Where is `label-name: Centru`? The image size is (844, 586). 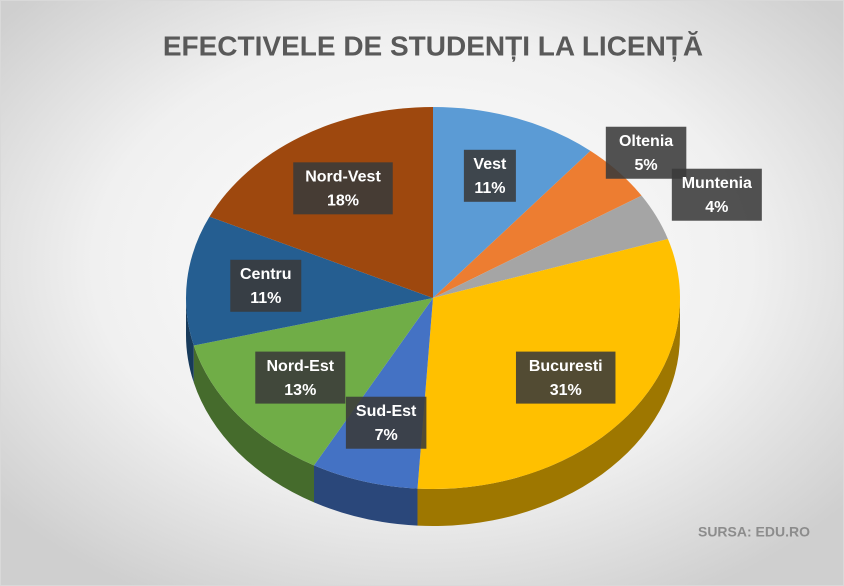
label-name: Centru is located at coordinates (266, 274).